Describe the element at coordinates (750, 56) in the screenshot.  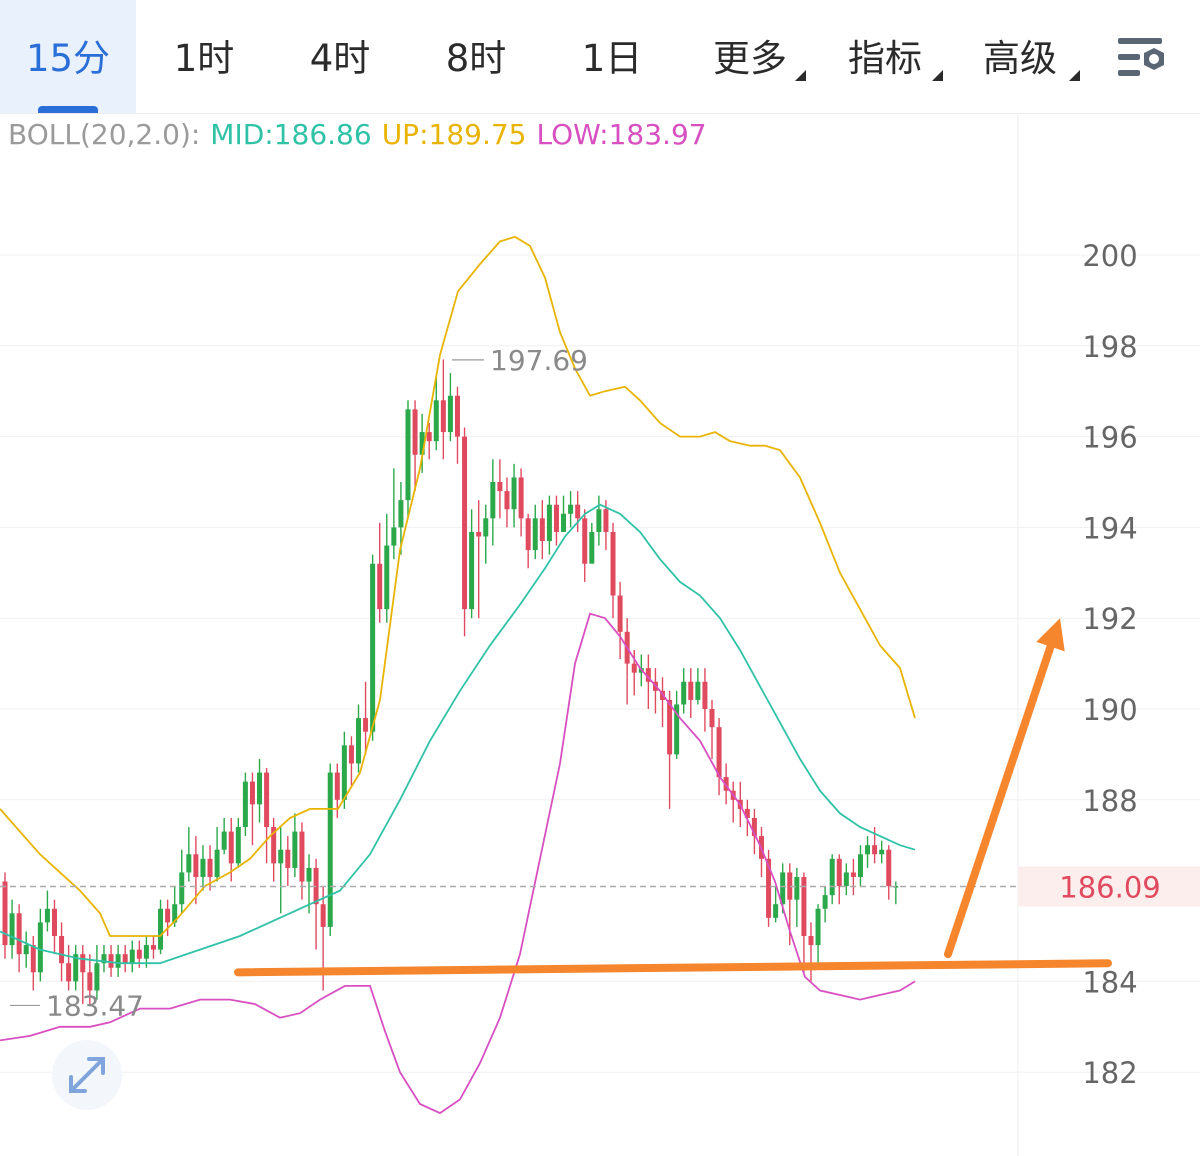
I see `tab-more: 更多` at that location.